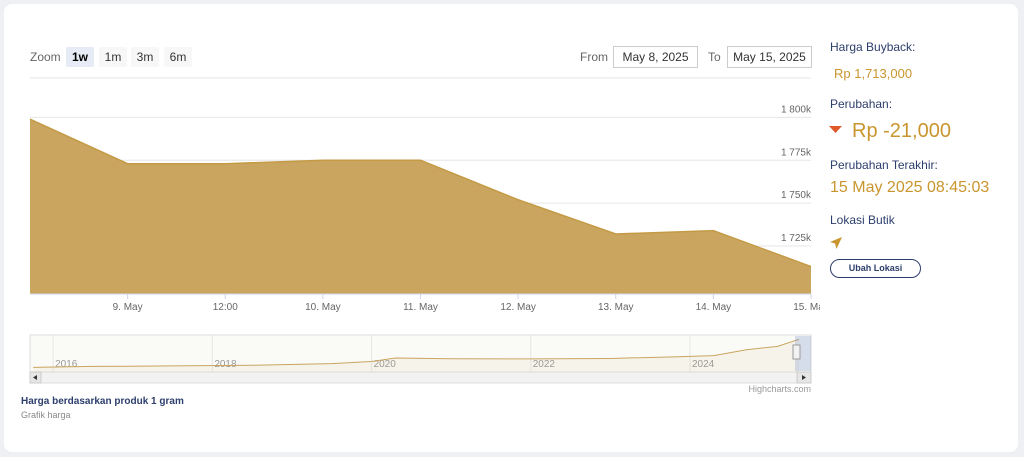  What do you see at coordinates (703, 364) in the screenshot?
I see `navigator-tick-label: 2024` at bounding box center [703, 364].